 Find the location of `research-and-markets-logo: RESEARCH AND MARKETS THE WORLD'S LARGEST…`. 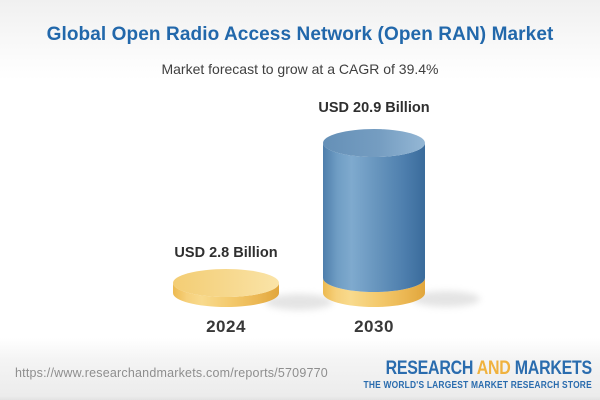

research-and-markets-logo: RESEARCH AND MARKETS THE WORLD'S LARGEST… is located at coordinates (478, 374).